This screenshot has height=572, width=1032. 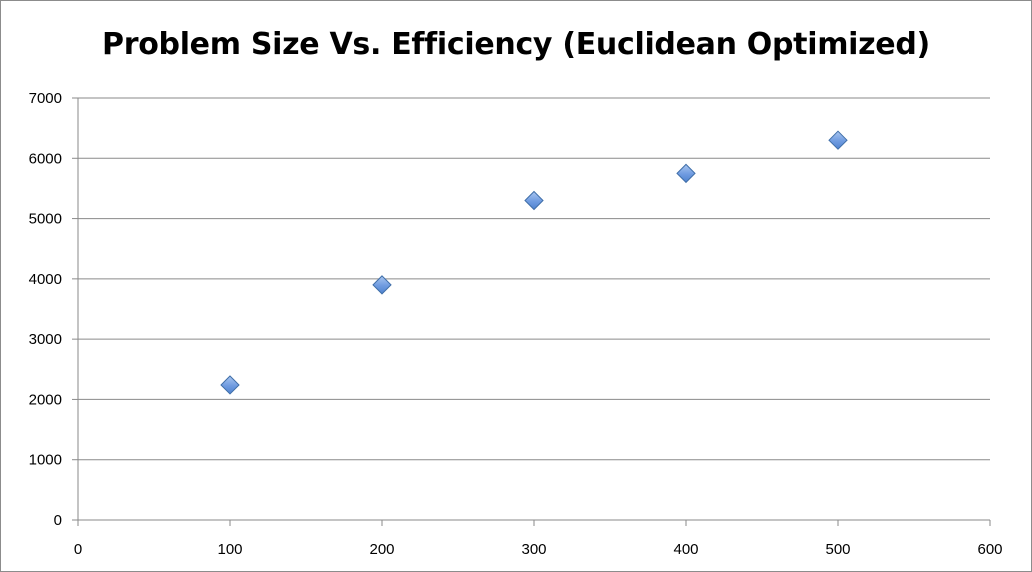 What do you see at coordinates (533, 549) in the screenshot?
I see `x-tick-label: 300` at bounding box center [533, 549].